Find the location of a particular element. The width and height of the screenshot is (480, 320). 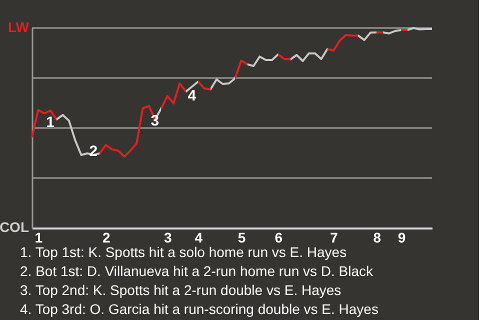

annotation: 3 is located at coordinates (155, 121).